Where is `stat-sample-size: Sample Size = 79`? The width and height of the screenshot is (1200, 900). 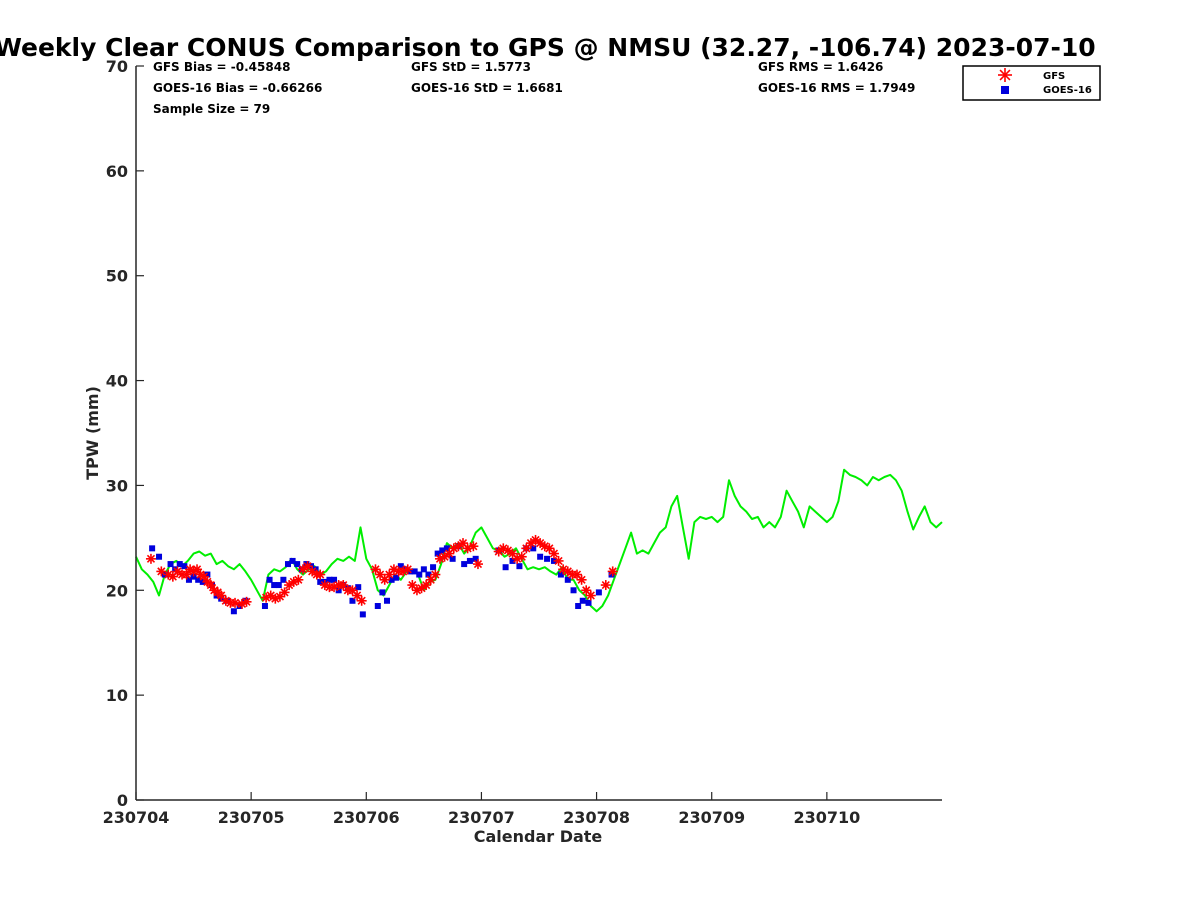
stat-sample-size: Sample Size = 79 is located at coordinates (211, 109).